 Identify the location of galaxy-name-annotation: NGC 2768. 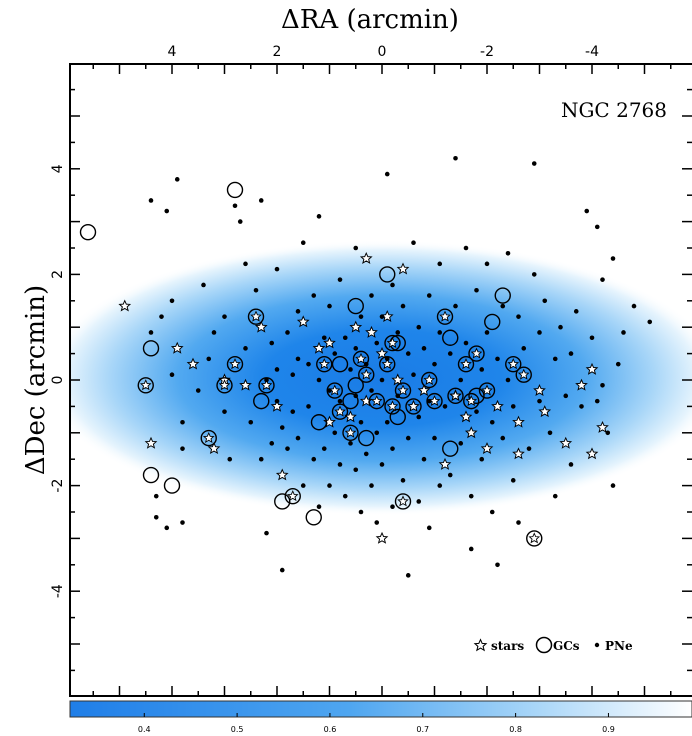
(614, 110).